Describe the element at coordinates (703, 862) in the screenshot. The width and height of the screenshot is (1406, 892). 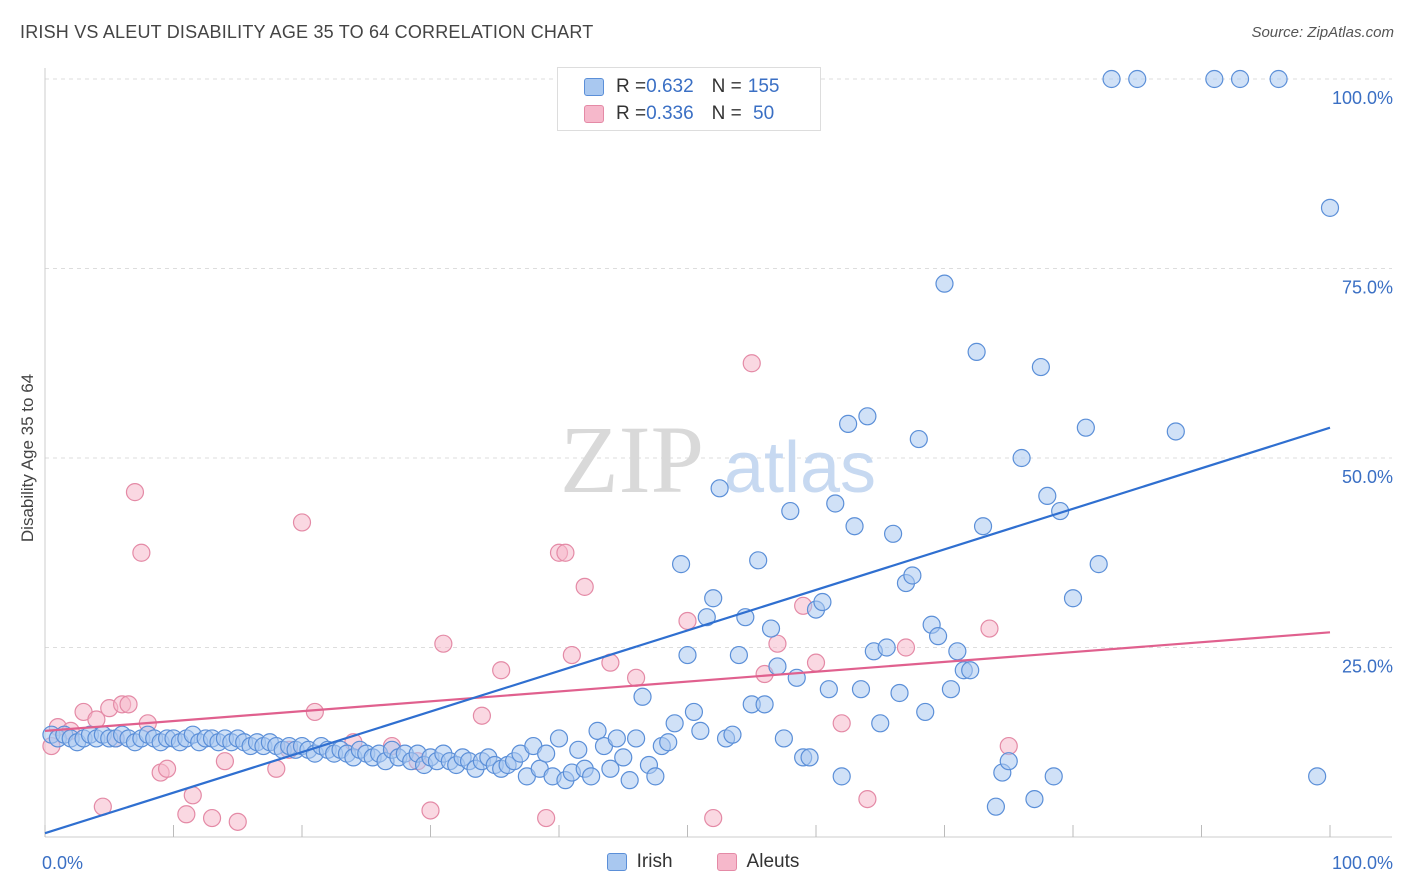
I see `series-legend: Irish Aleuts` at that location.